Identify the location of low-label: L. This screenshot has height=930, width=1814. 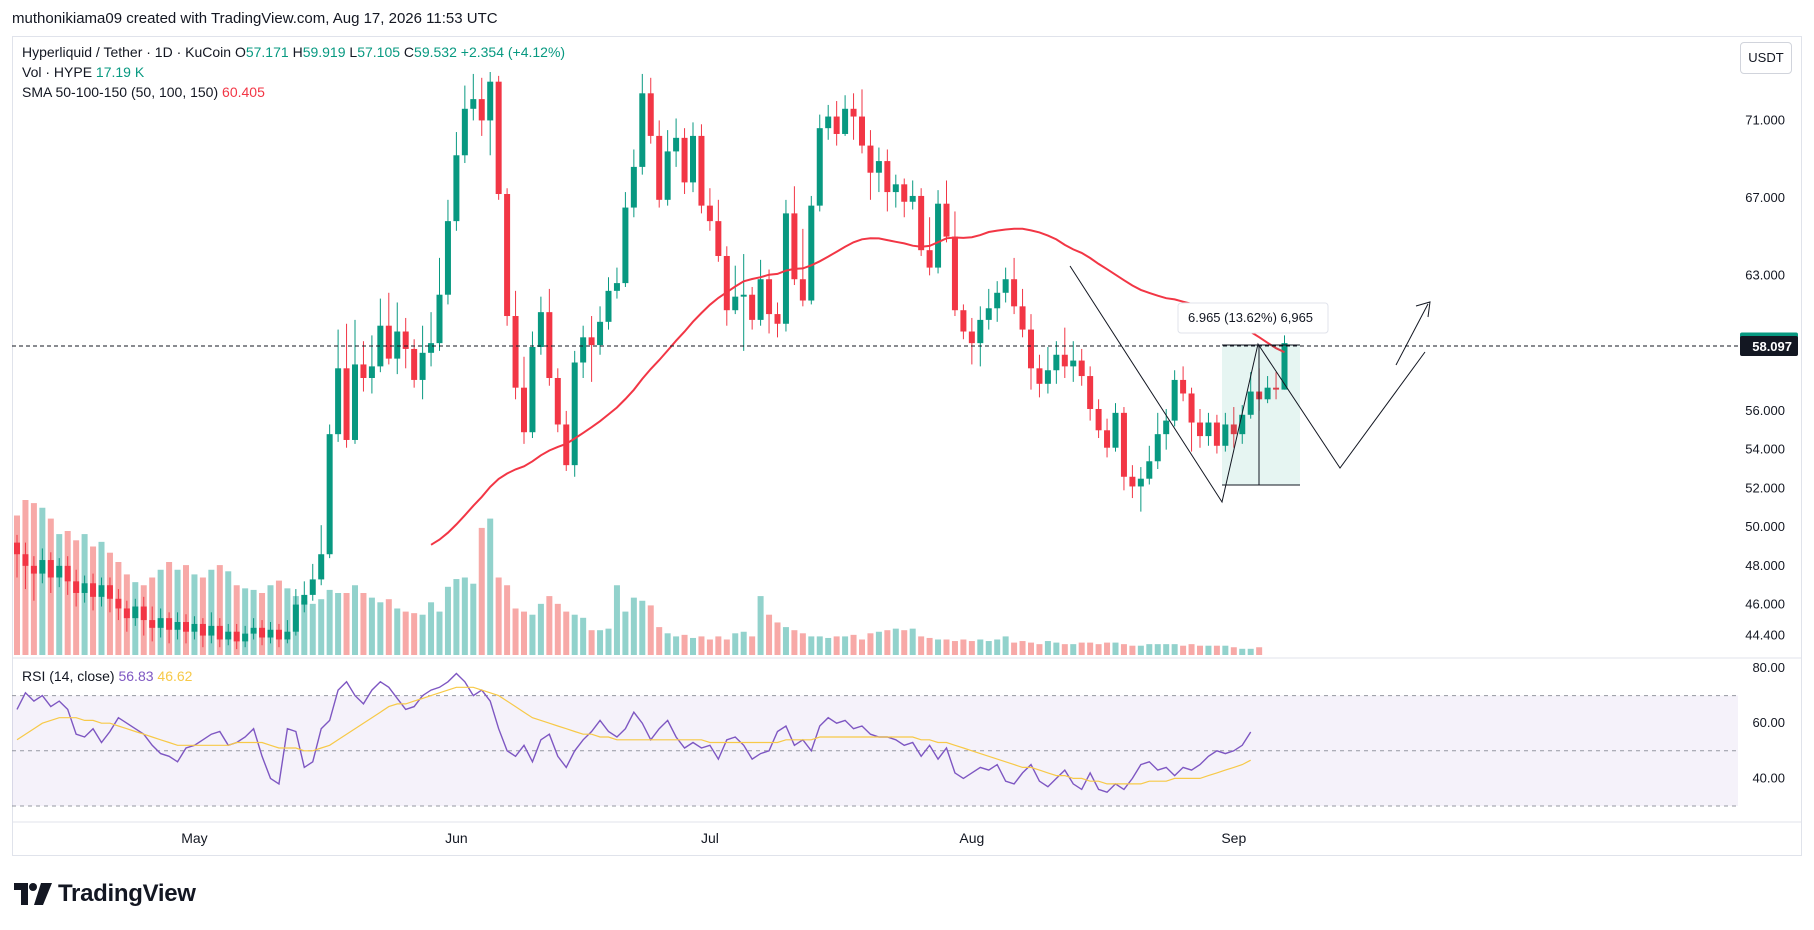
(353, 52).